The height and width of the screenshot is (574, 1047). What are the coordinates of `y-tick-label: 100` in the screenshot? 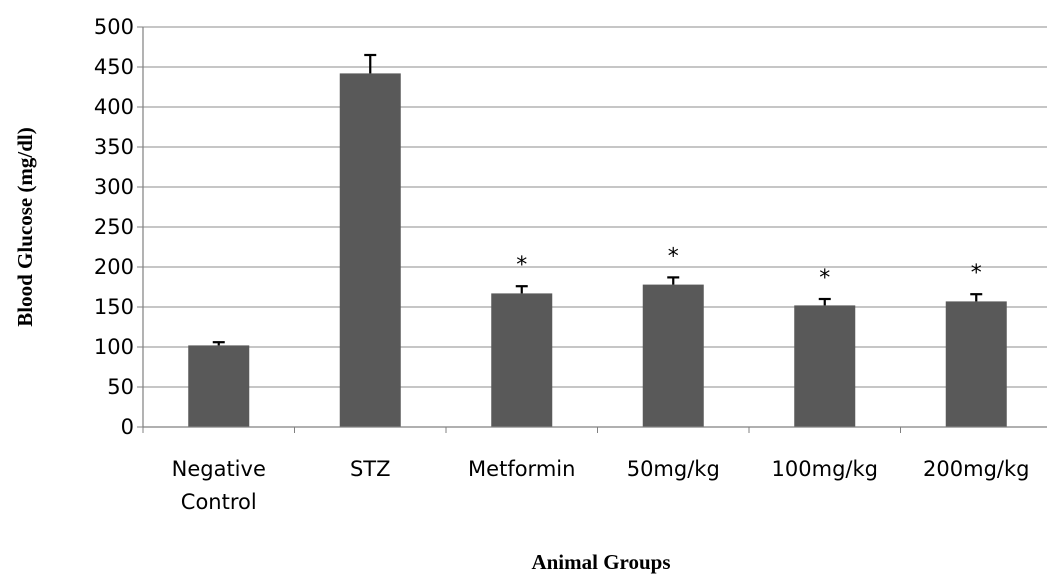 It's located at (114, 347).